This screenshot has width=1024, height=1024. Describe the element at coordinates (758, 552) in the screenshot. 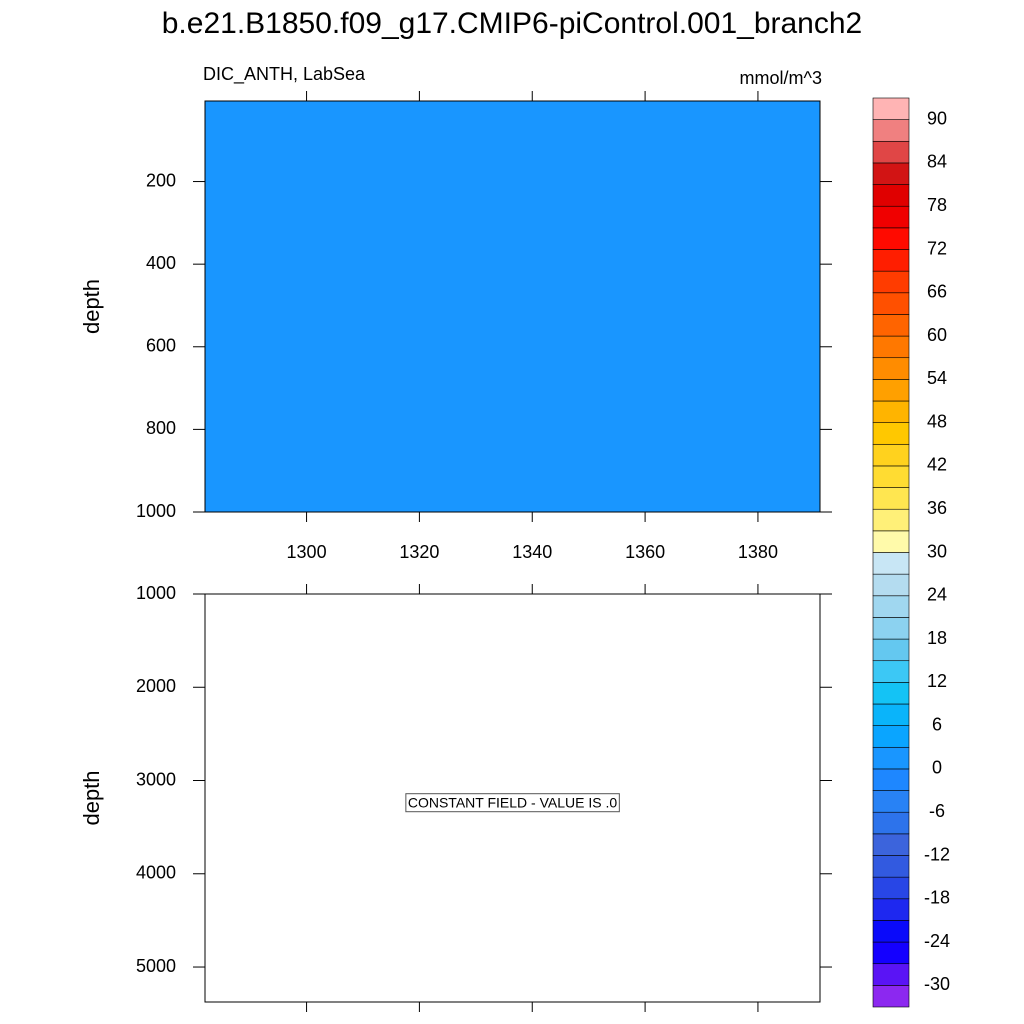

I see `x-tick-label: 1380` at that location.